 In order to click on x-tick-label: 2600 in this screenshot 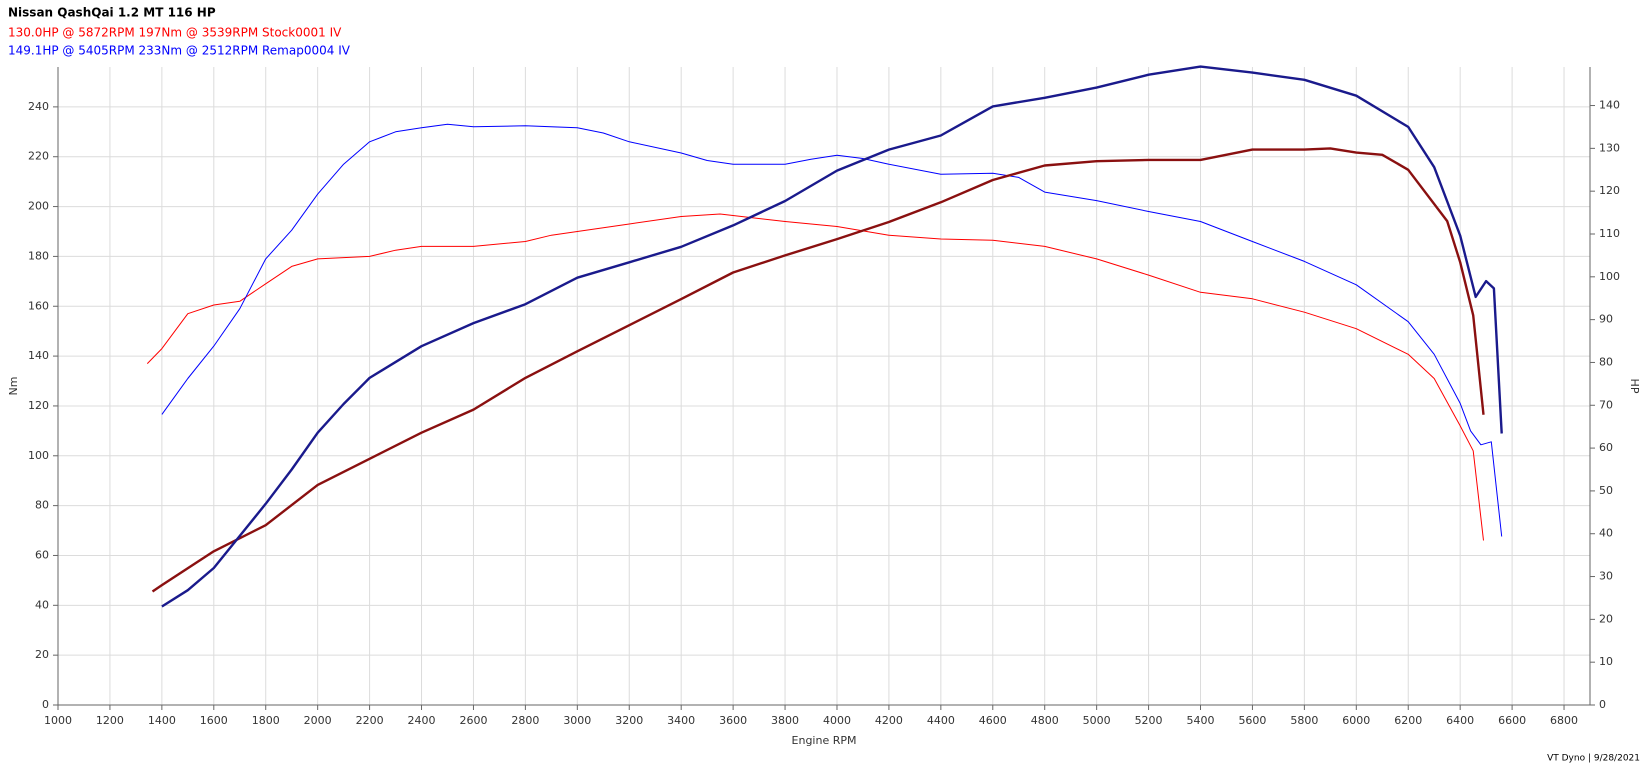, I will do `click(473, 720)`.